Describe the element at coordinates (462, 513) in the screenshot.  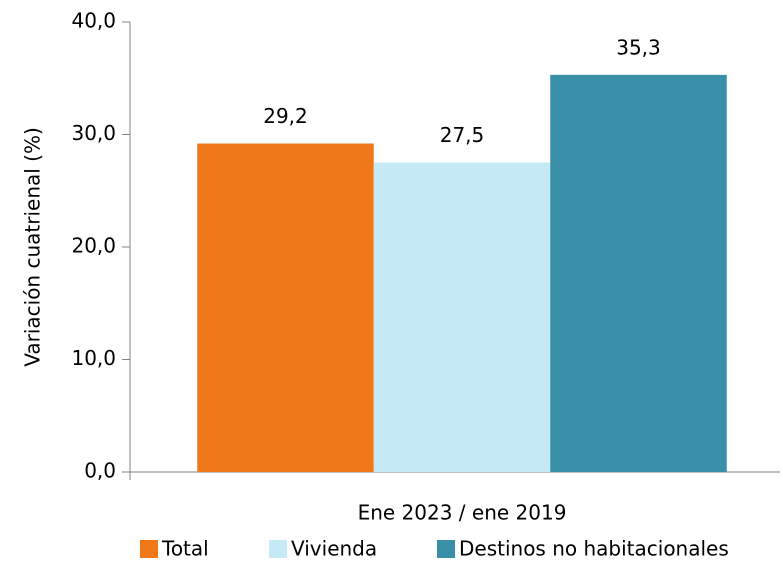
I see `x-tick-label: Ene 2023 / ene 2019` at that location.